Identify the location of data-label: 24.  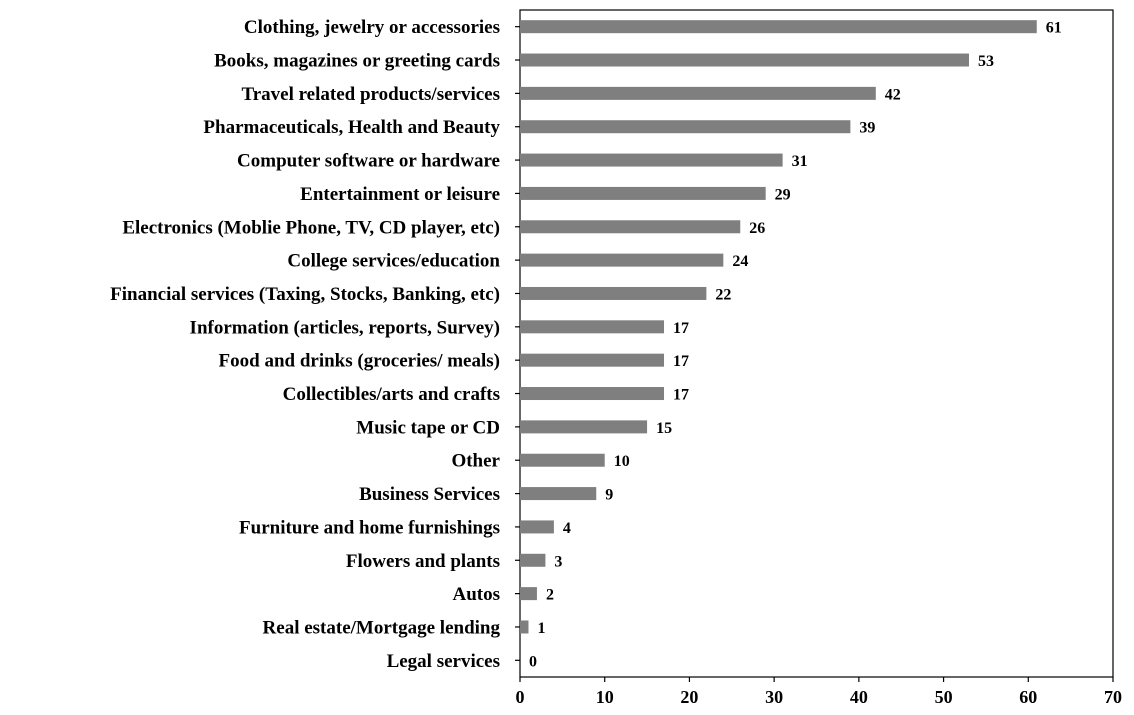
(740, 261).